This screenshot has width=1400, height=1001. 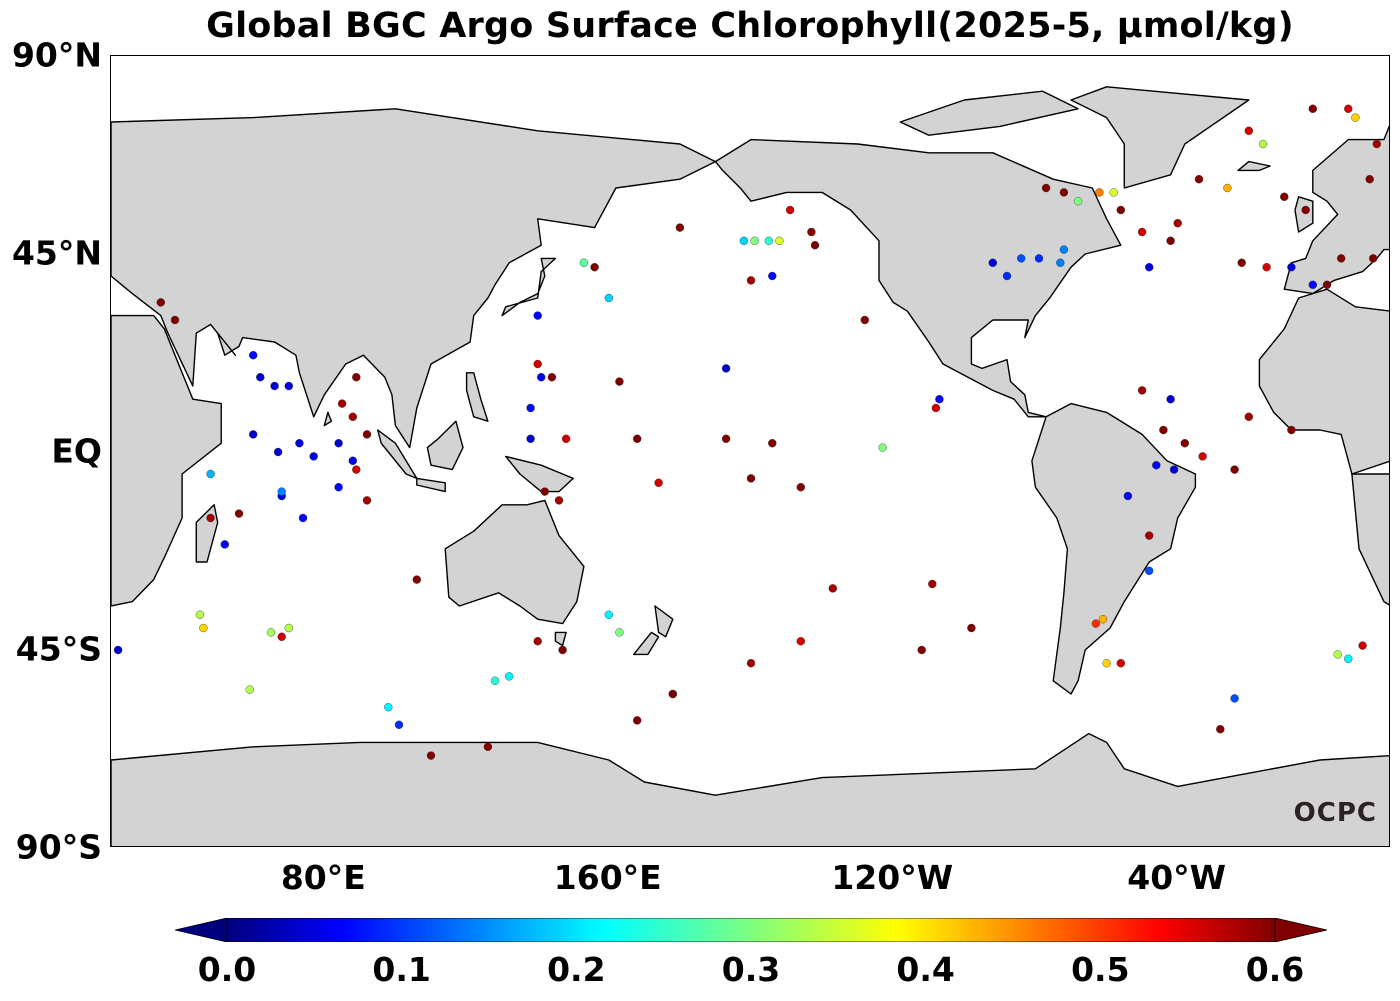 I want to click on colorbar-tick-label: 0.1, so click(x=401, y=969).